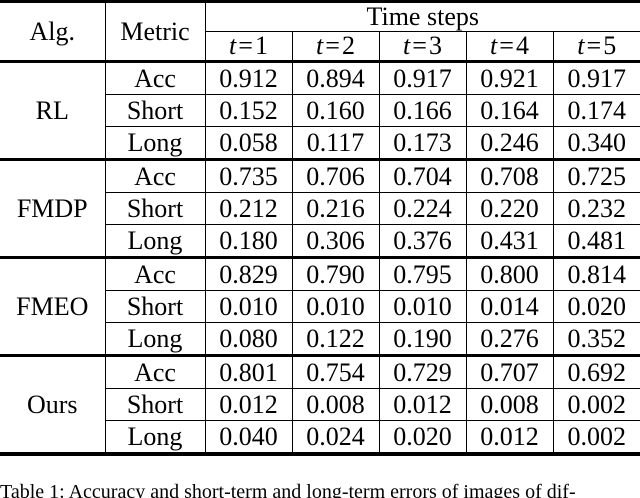 The image size is (640, 498). What do you see at coordinates (52, 307) in the screenshot?
I see `alg-cell-fmeo: FMEO` at bounding box center [52, 307].